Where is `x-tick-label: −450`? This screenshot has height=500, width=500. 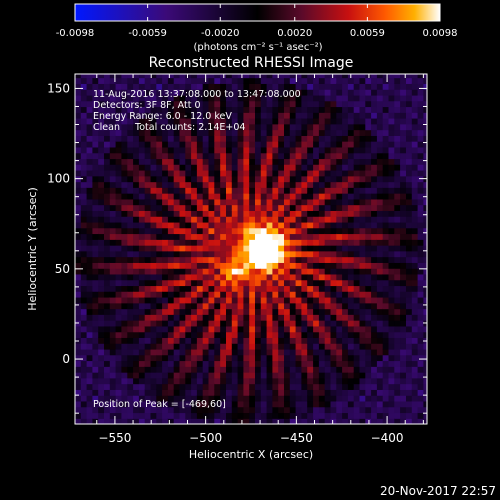
x-tick-label: −450 is located at coordinates (296, 438).